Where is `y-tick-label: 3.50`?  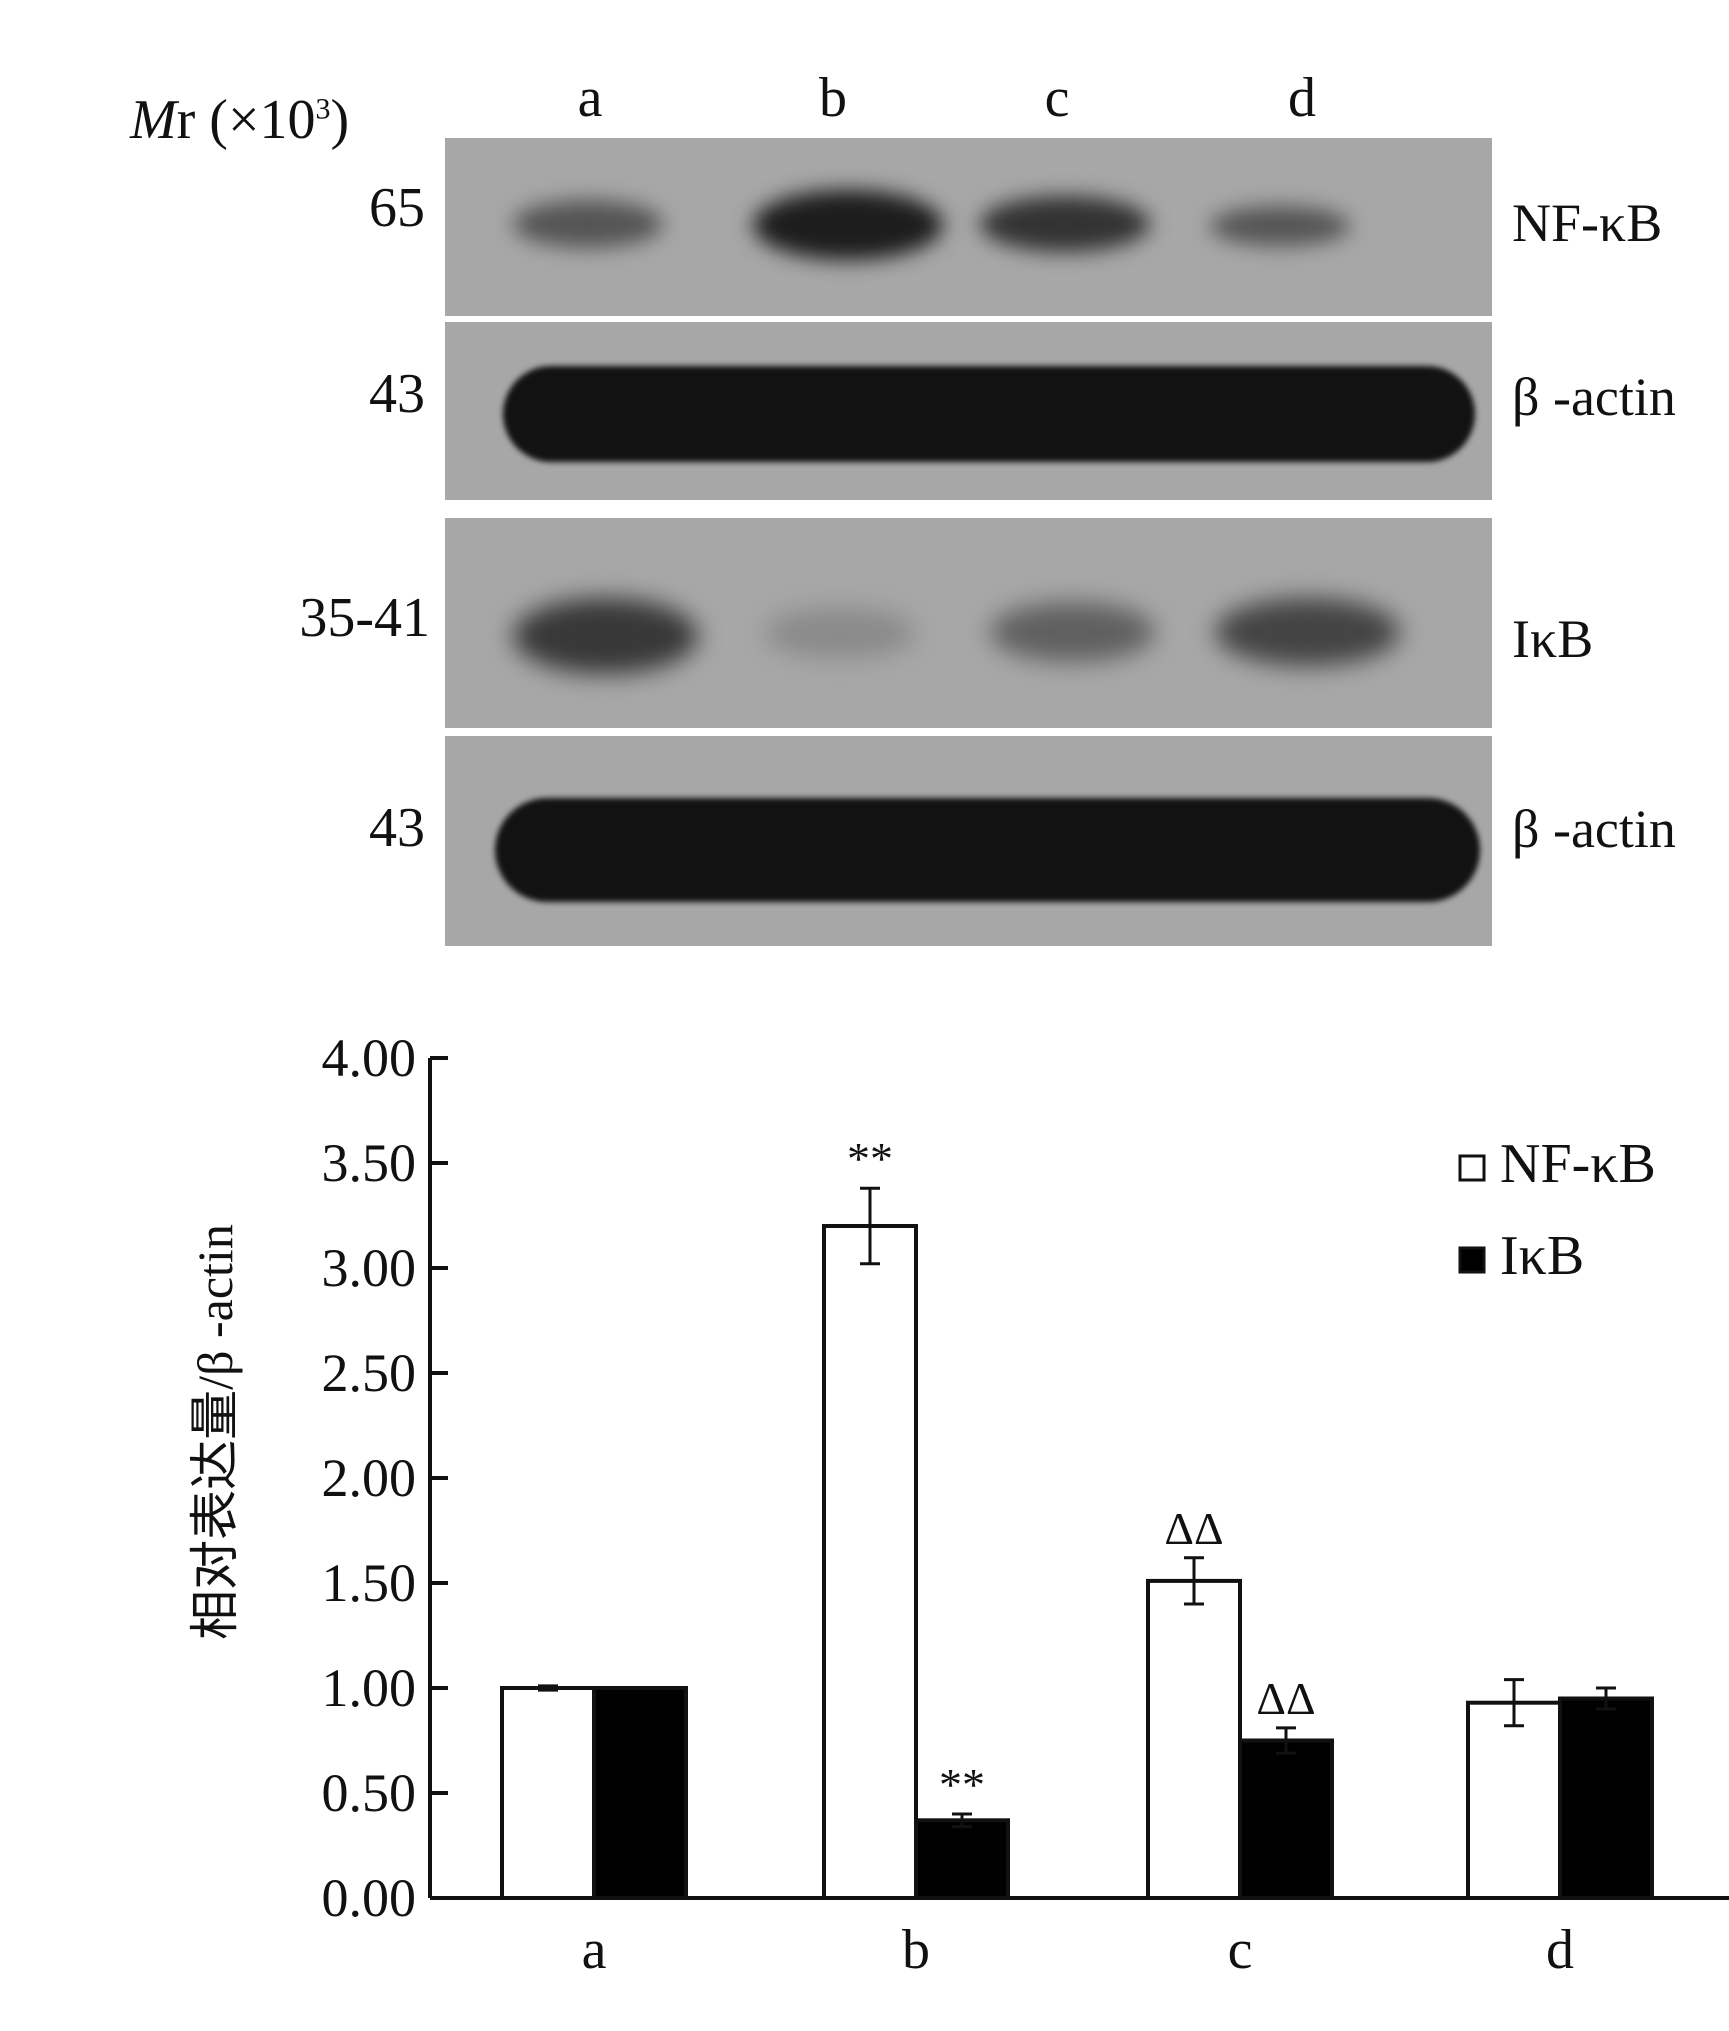
y-tick-label: 3.50 is located at coordinates (369, 1163).